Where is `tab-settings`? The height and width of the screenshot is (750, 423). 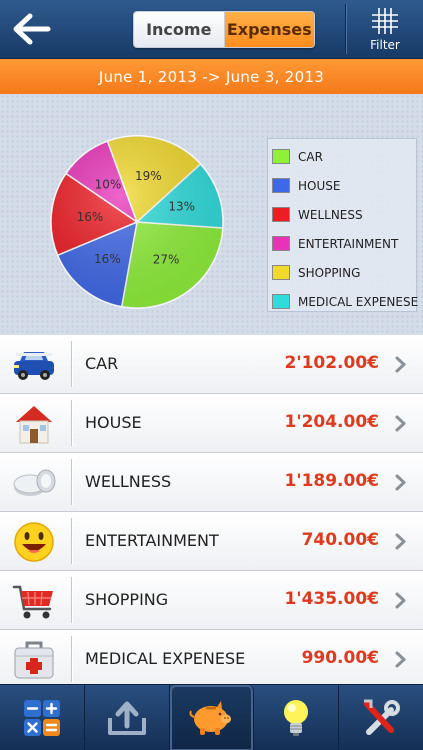 tab-settings is located at coordinates (381, 717).